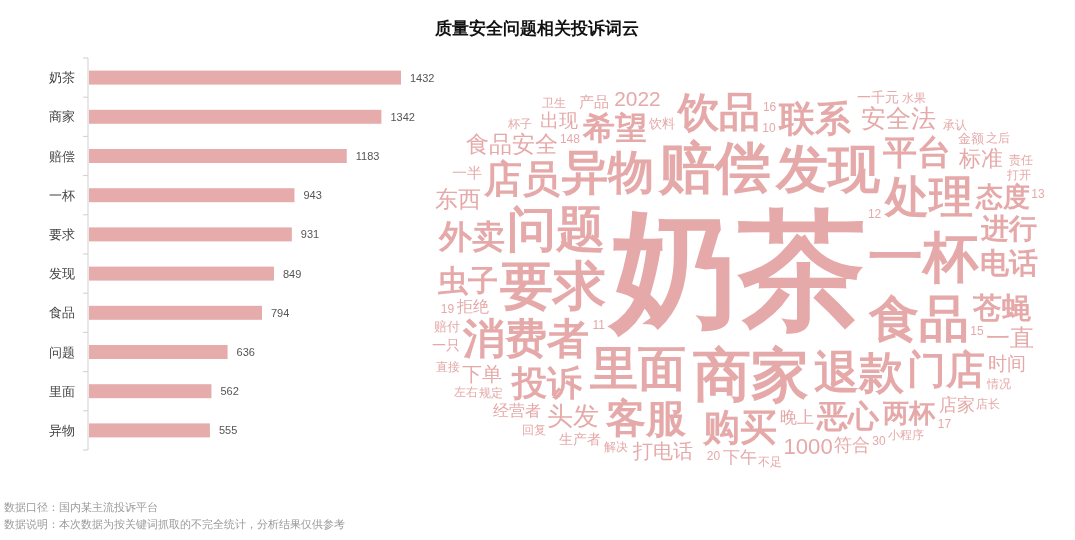 The height and width of the screenshot is (540, 1075). What do you see at coordinates (879, 440) in the screenshot?
I see `category-label: 30` at bounding box center [879, 440].